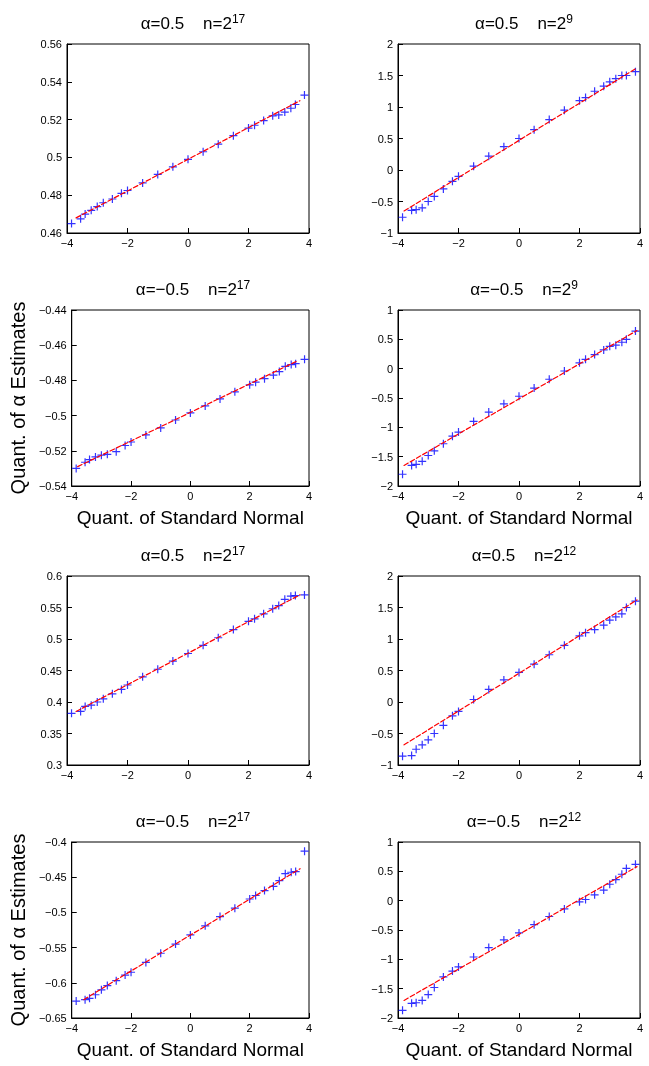  I want to click on y-tick-label: 0.35, so click(51, 733).